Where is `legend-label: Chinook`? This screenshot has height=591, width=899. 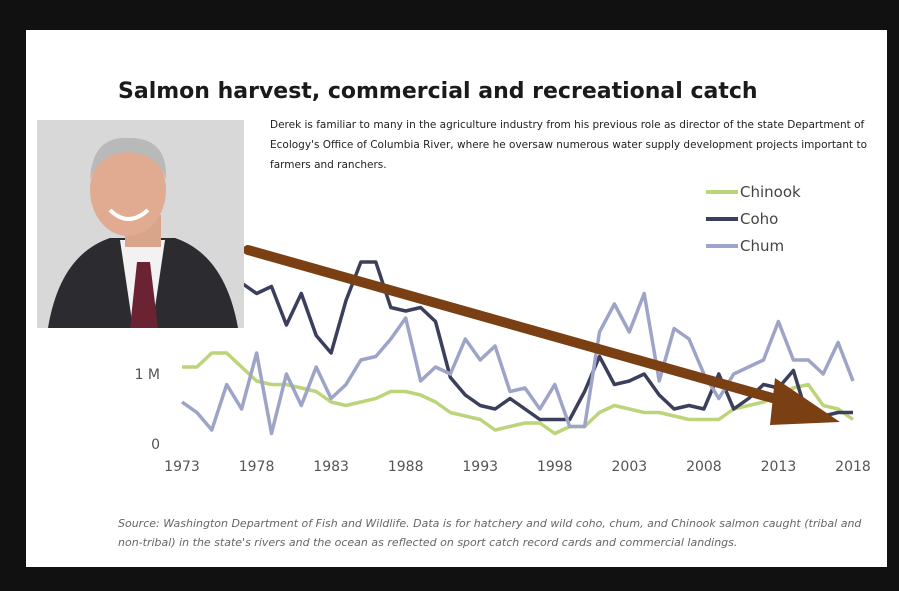
legend-label: Chinook is located at coordinates (770, 192).